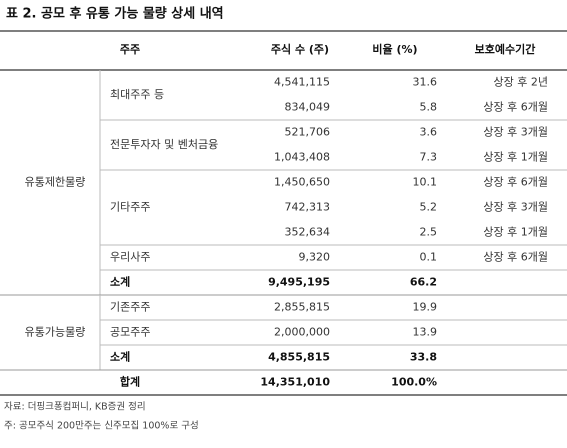 The image size is (567, 448). Describe the element at coordinates (423, 357) in the screenshot. I see `subtotal-ratio: 33.8` at that location.